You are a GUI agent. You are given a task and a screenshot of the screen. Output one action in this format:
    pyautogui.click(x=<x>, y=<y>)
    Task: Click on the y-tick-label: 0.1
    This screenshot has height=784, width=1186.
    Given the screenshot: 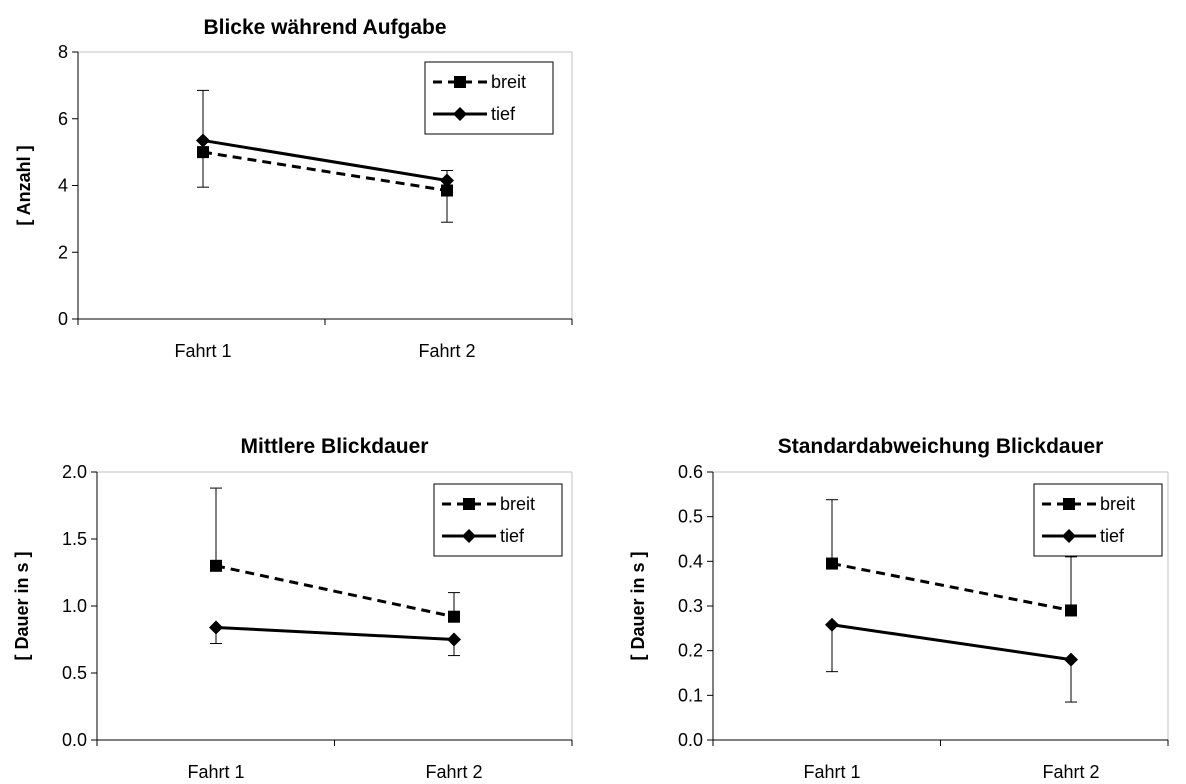 What is the action you would take?
    pyautogui.click(x=690, y=695)
    